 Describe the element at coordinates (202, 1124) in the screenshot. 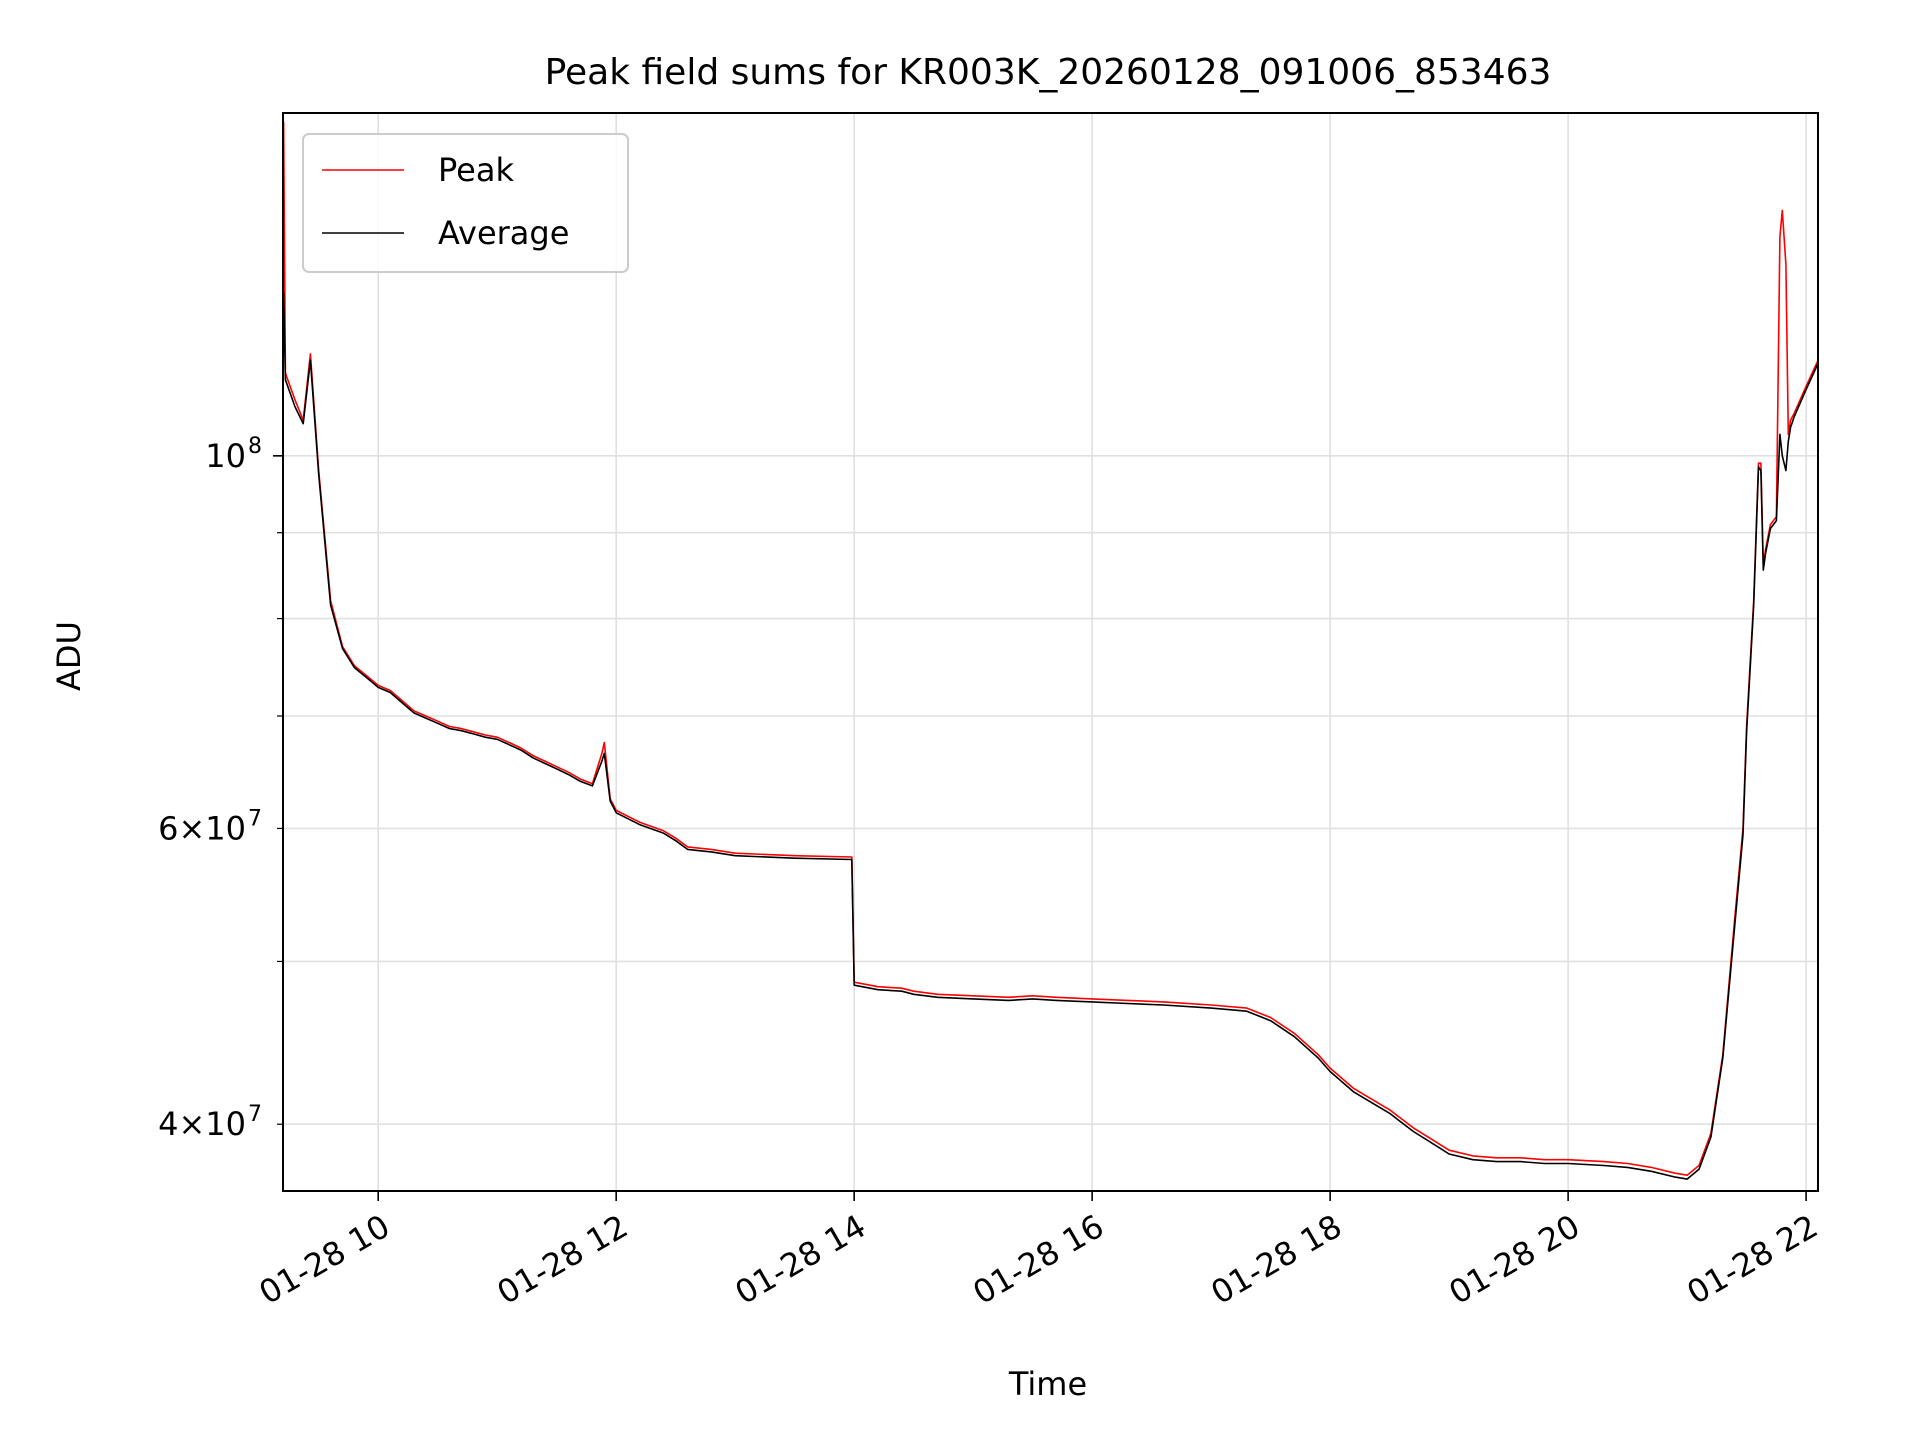

I see `y-tick-label: 4×10` at that location.